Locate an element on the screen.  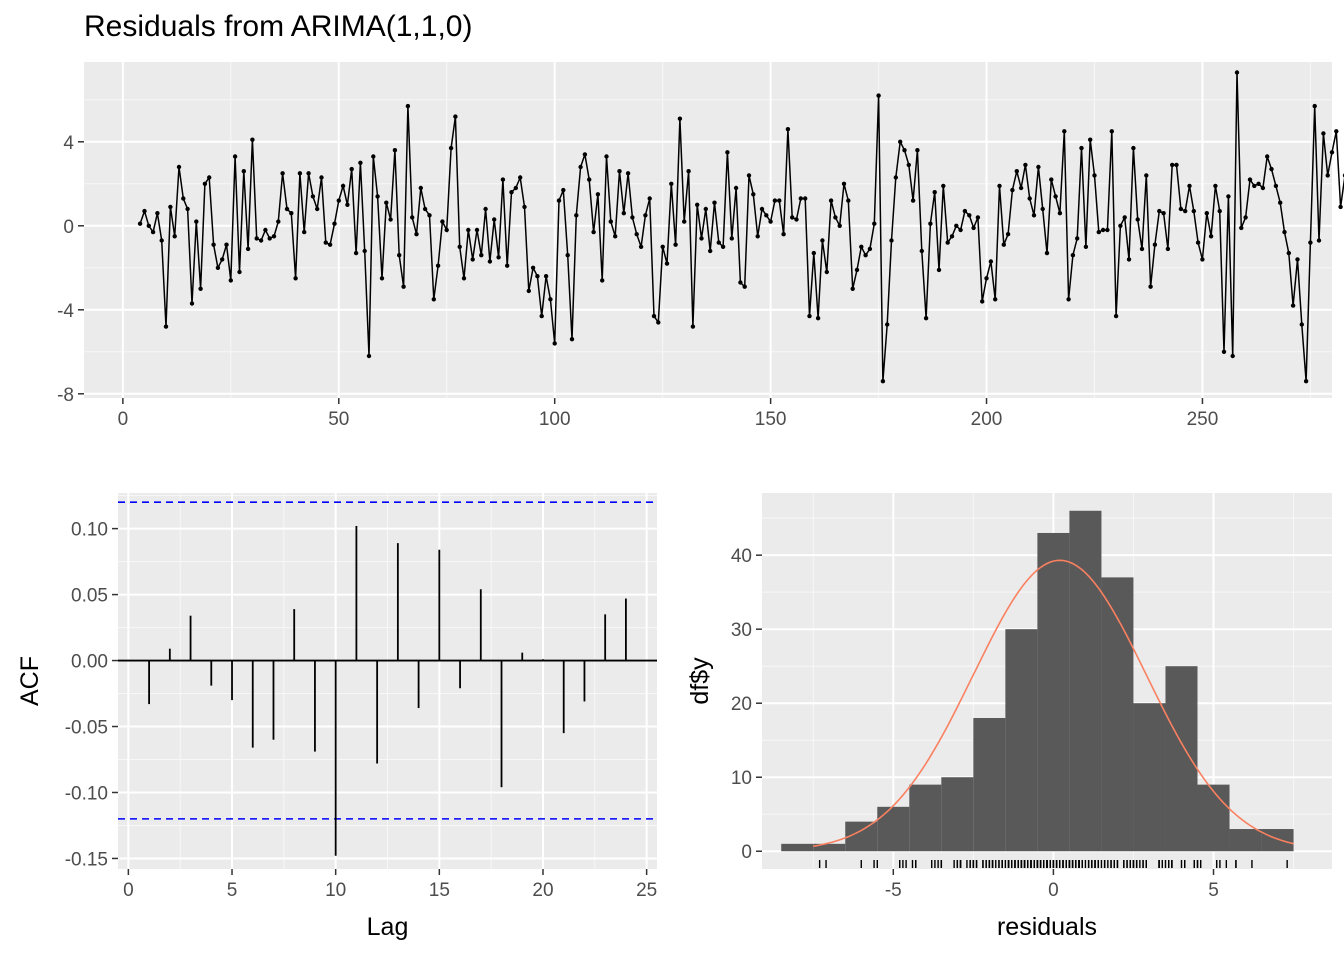
x-axis-label: residuals is located at coordinates (1047, 927).